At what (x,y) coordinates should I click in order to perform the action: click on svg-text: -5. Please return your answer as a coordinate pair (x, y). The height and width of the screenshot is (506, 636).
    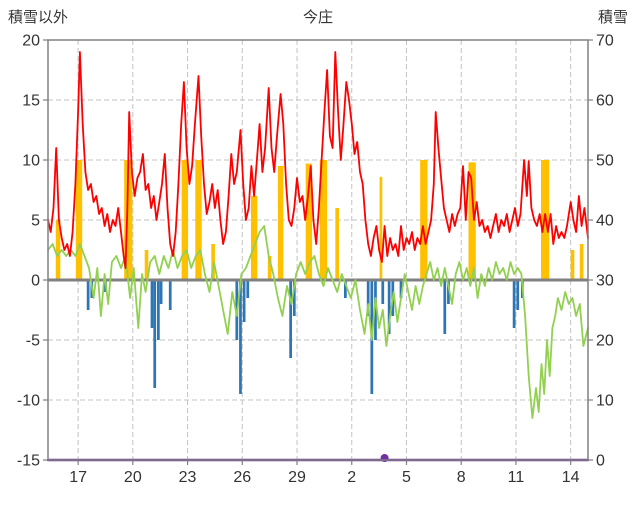
    Looking at the image, I should click on (33, 341).